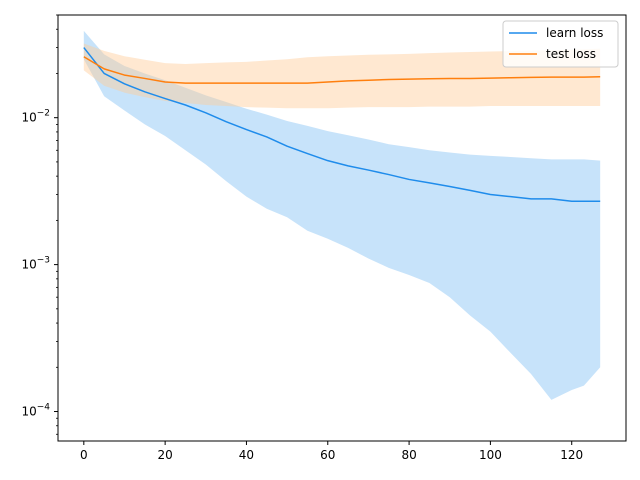  Describe the element at coordinates (571, 54) in the screenshot. I see `legend-label-test-loss: test loss` at that location.